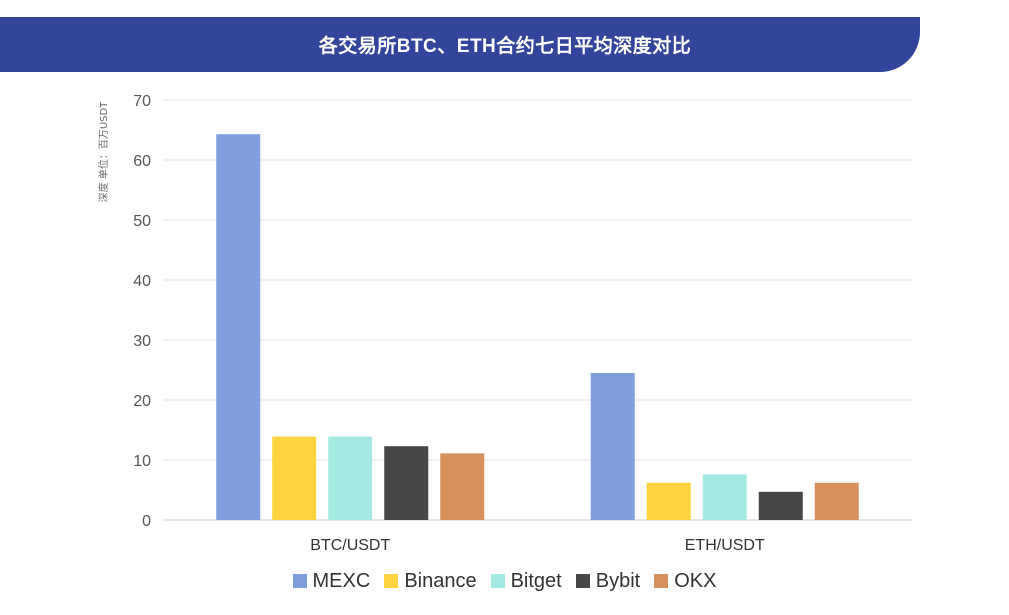 The image size is (1009, 615). I want to click on y-axis-label: 深度 单位：百万USDT, so click(103, 152).